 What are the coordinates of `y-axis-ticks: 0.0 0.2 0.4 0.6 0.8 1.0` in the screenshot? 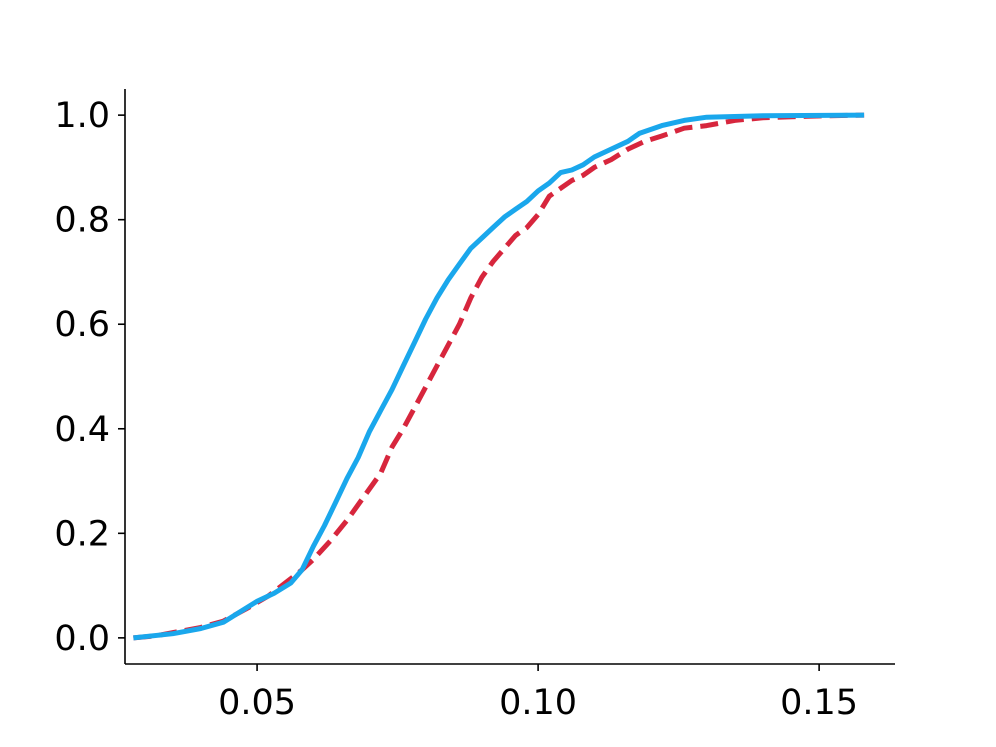 It's located at (89, 377).